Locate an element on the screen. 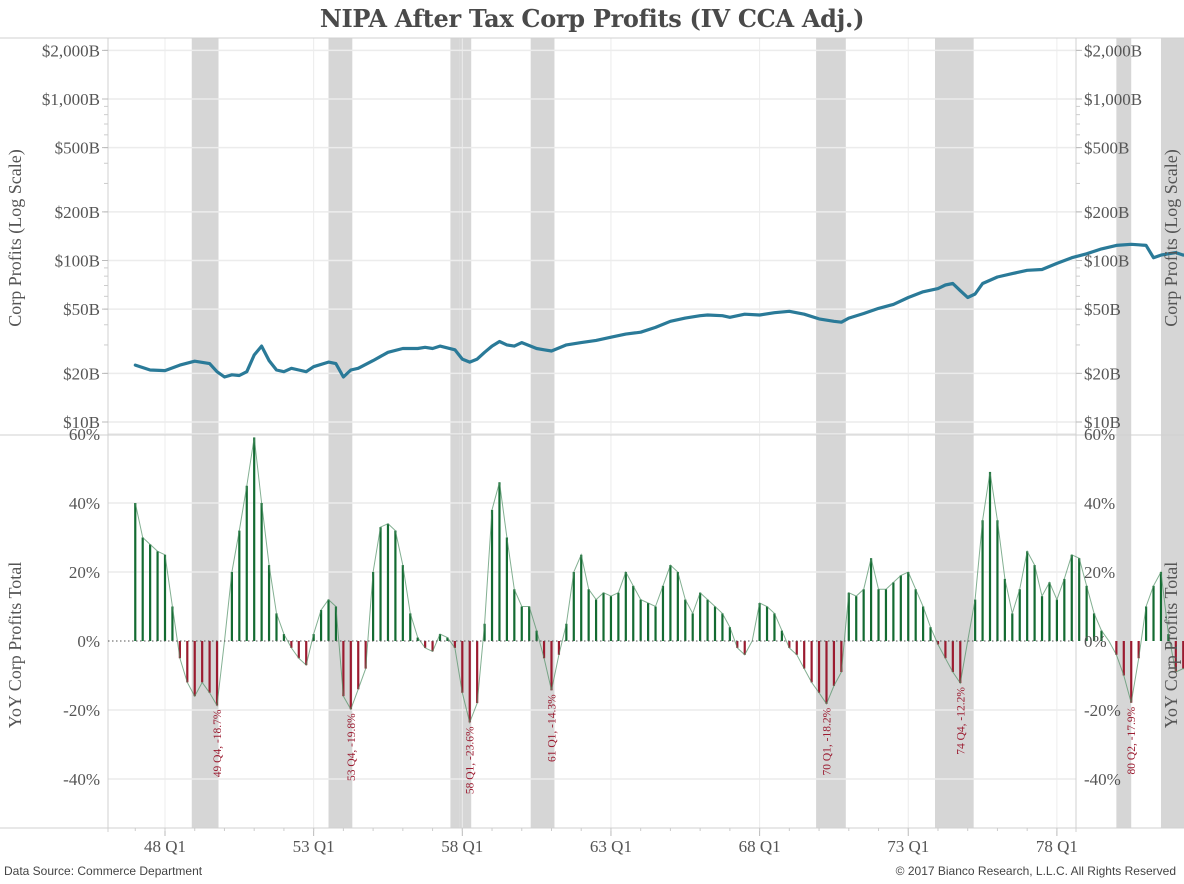 The image size is (1184, 884). y-tick-label-left: $100B is located at coordinates (77, 261).